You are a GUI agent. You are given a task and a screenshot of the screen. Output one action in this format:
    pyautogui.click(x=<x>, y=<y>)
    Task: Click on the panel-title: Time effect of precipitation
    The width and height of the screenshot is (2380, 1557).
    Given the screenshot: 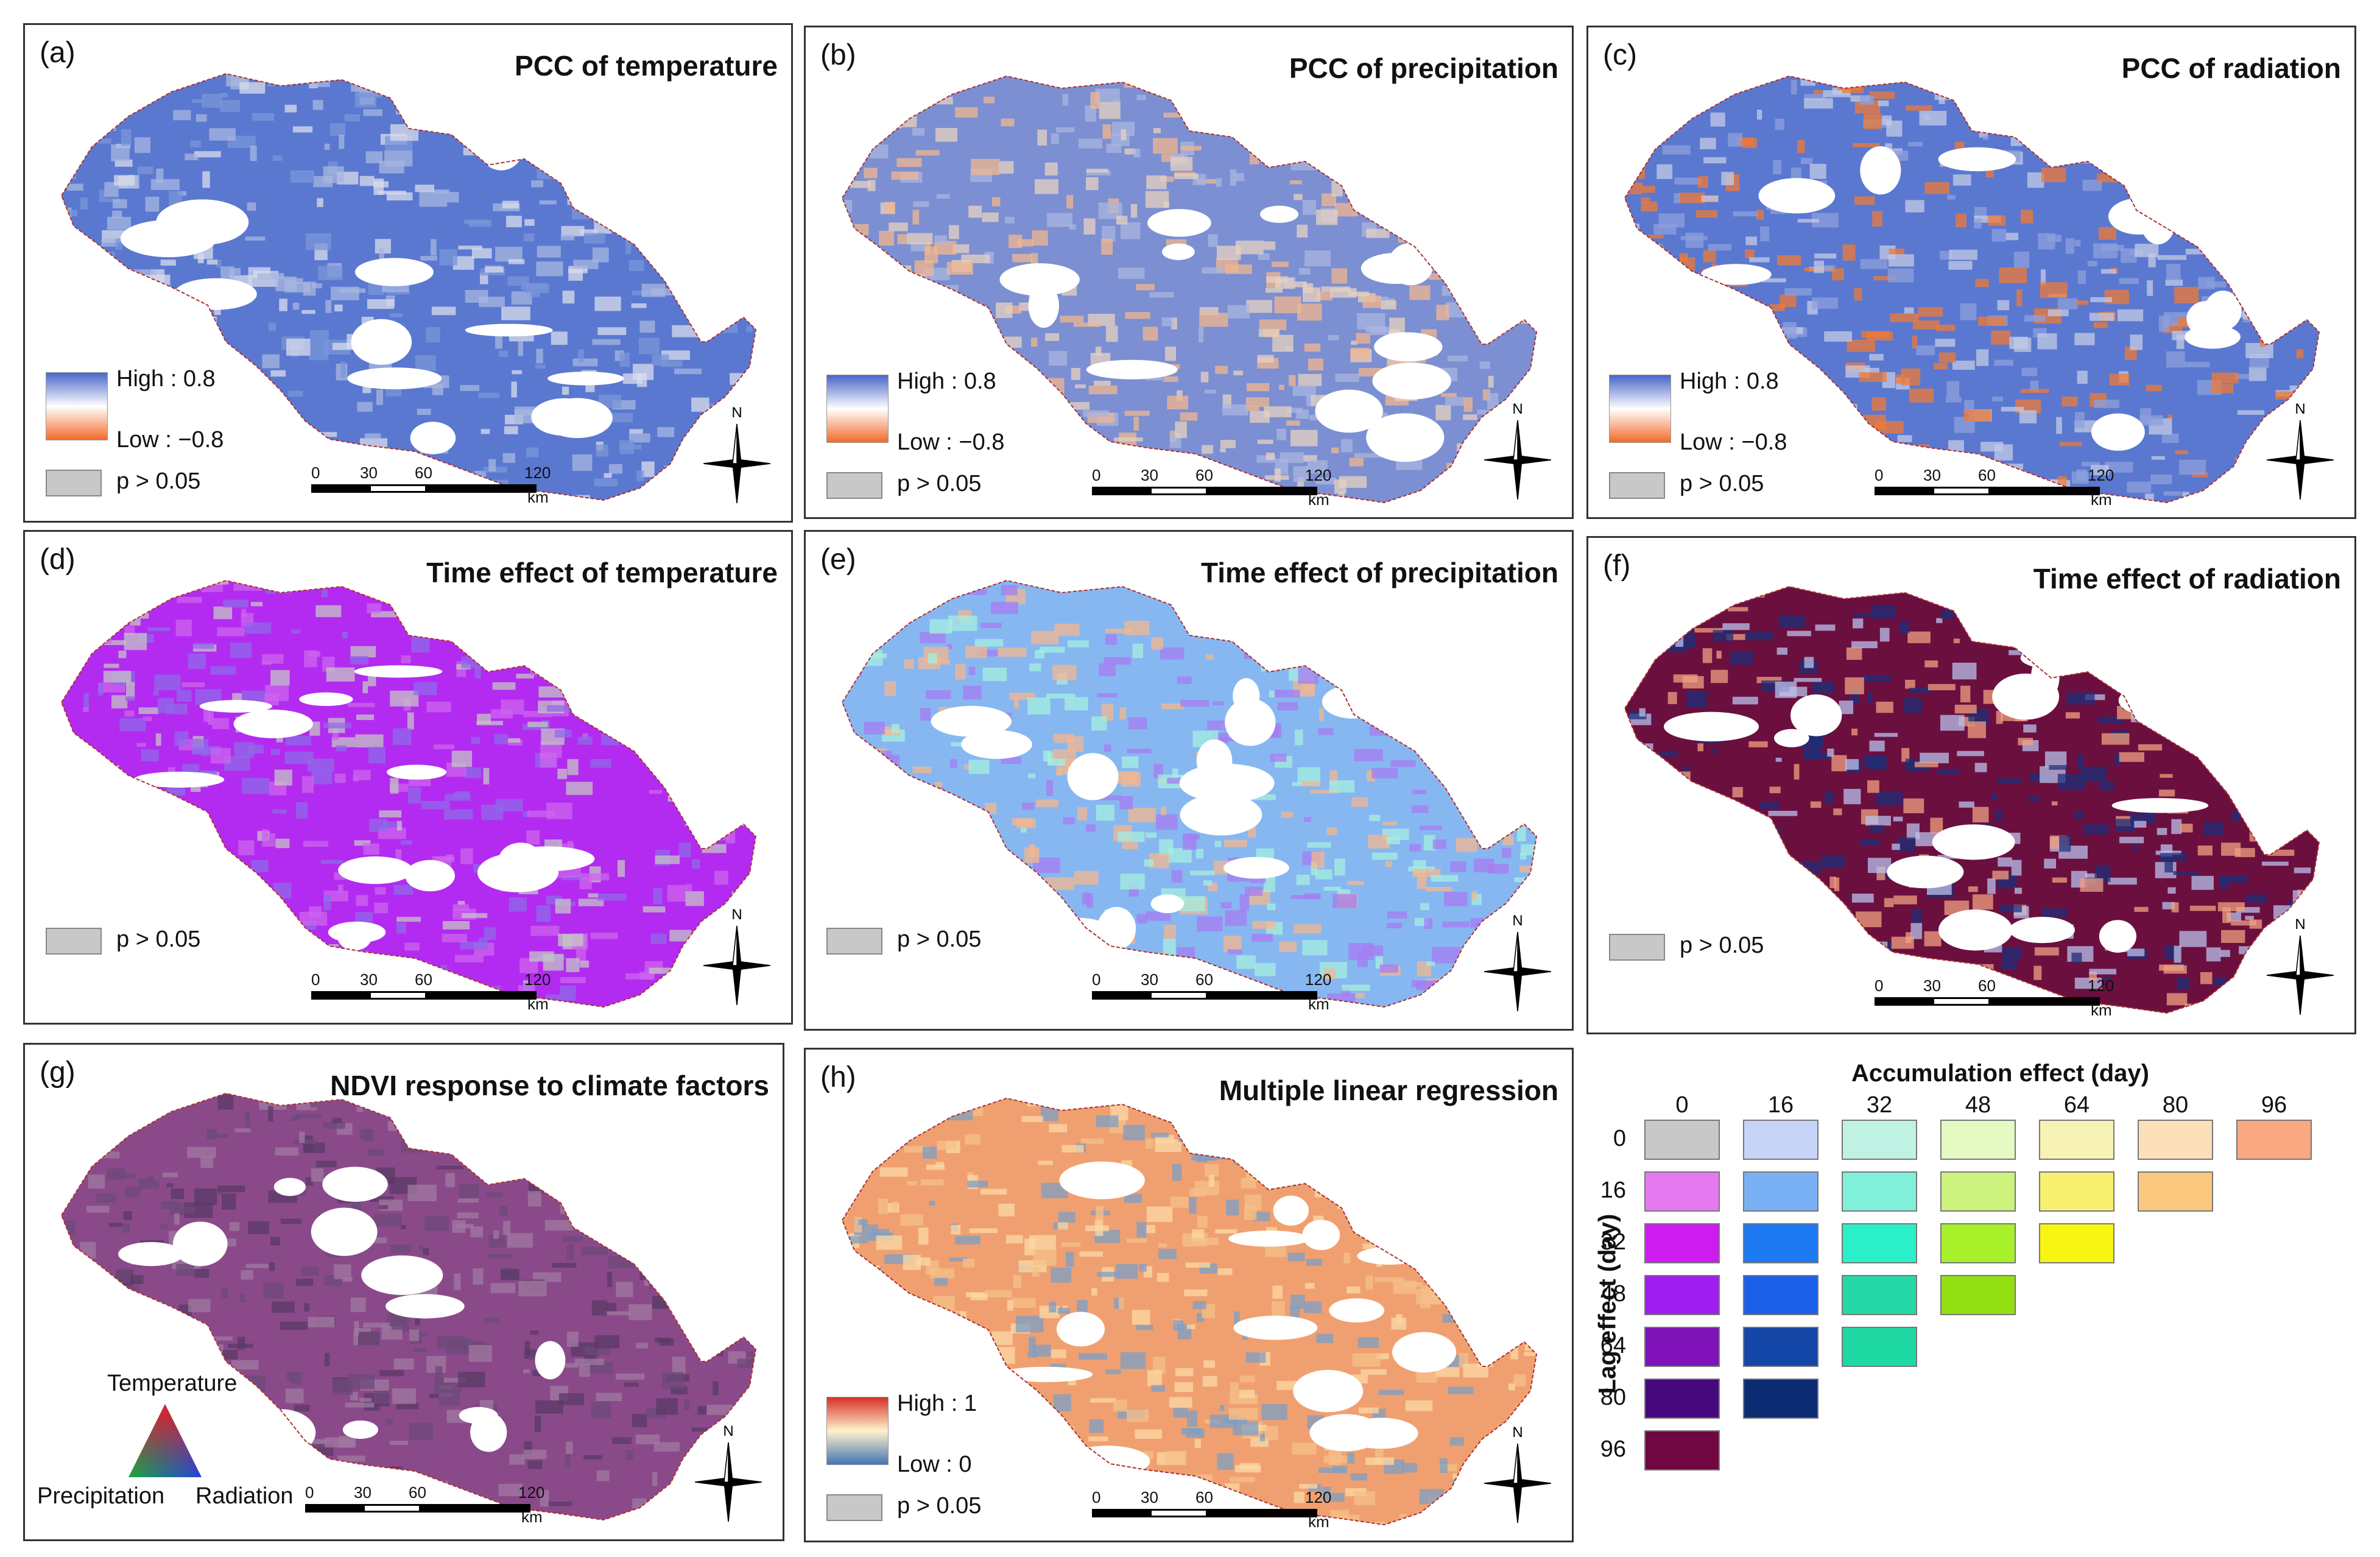 What is the action you would take?
    pyautogui.click(x=1379, y=572)
    